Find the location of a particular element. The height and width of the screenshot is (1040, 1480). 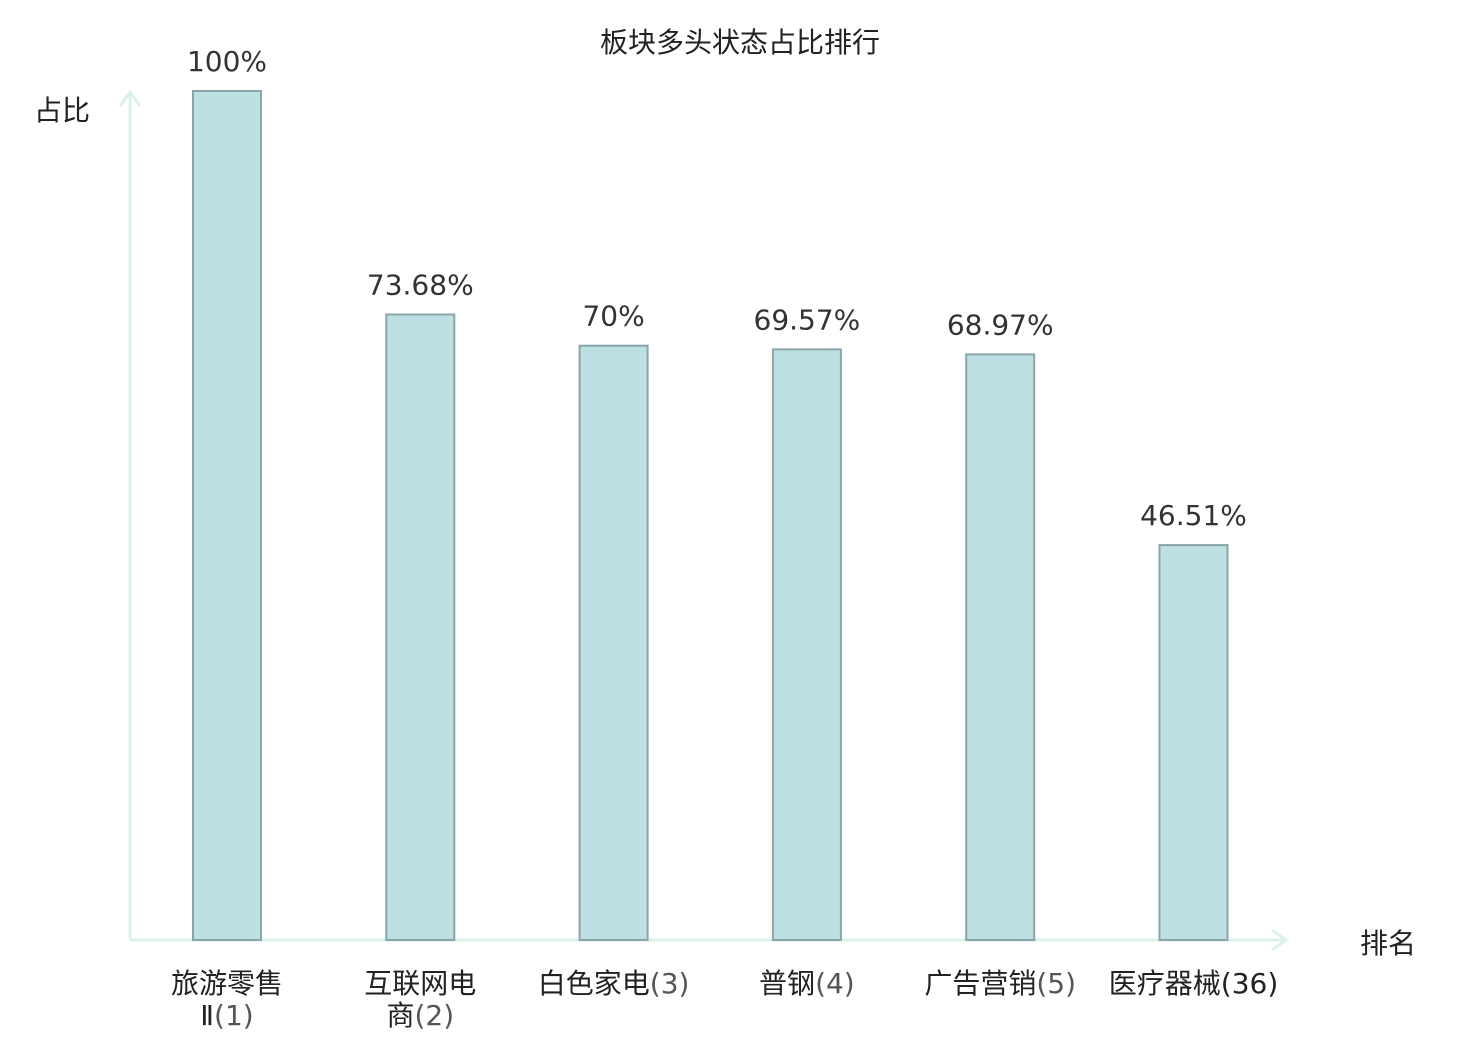

tick-label: 互联网电 is located at coordinates (420, 983).